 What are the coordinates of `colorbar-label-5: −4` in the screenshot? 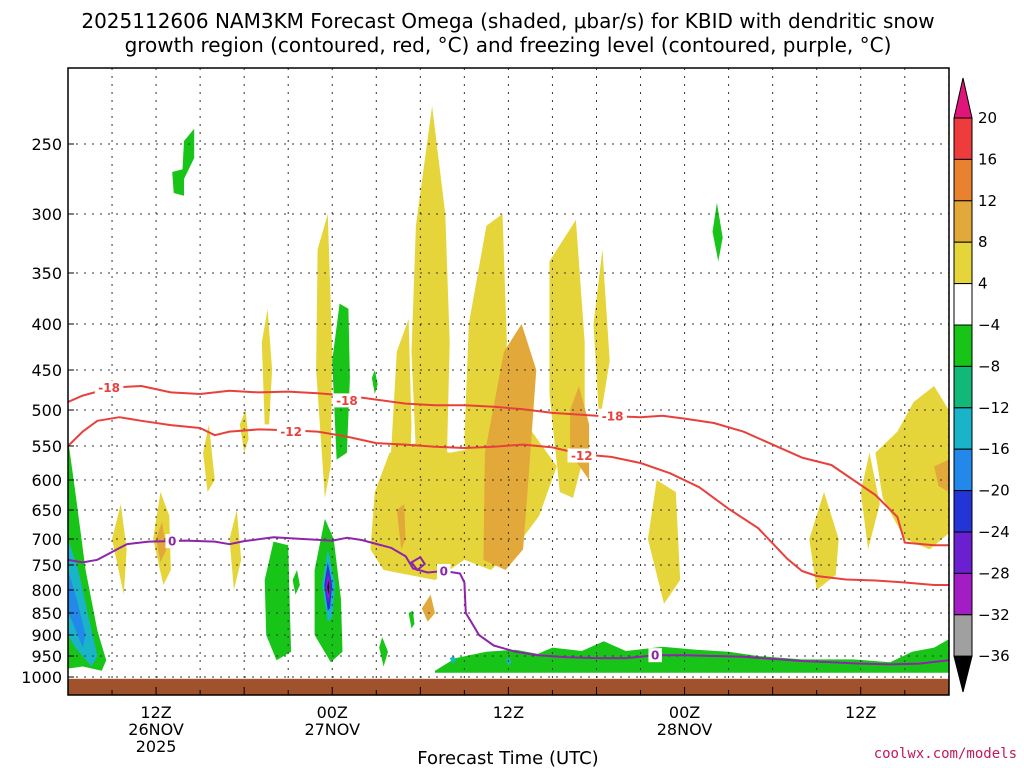 It's located at (989, 325).